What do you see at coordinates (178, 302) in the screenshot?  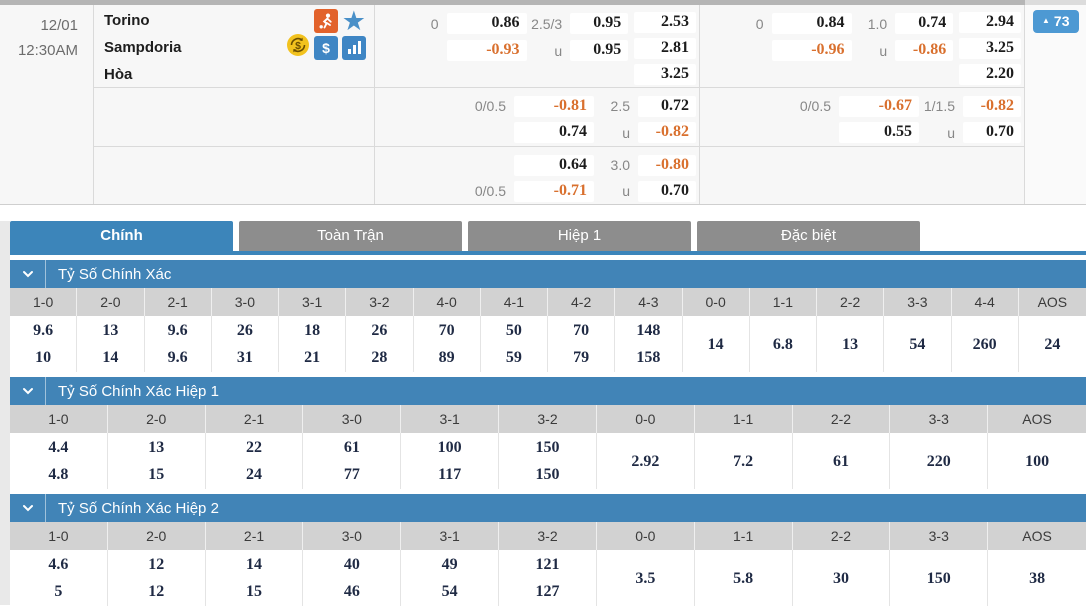 I see `score-column-header: 2-1` at bounding box center [178, 302].